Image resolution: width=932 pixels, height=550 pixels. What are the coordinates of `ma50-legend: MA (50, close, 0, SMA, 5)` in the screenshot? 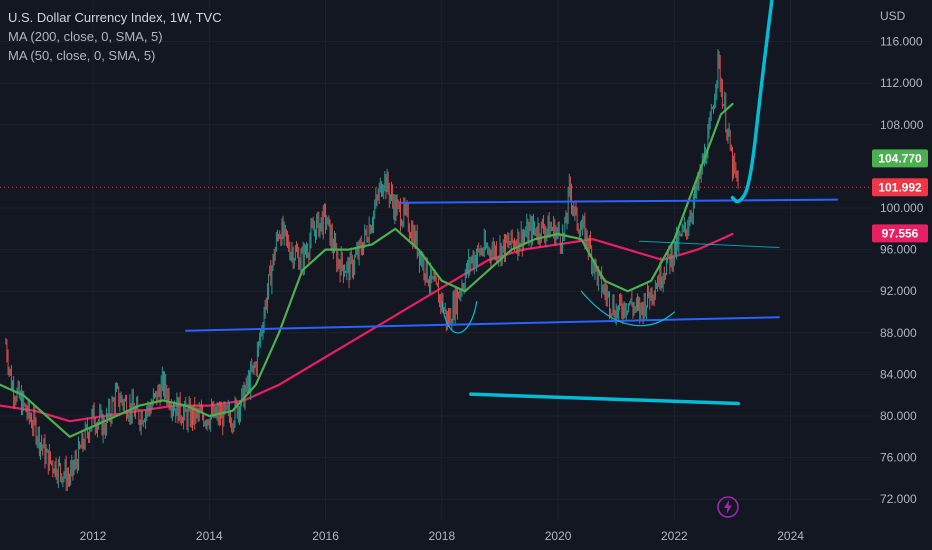 It's located at (82, 55).